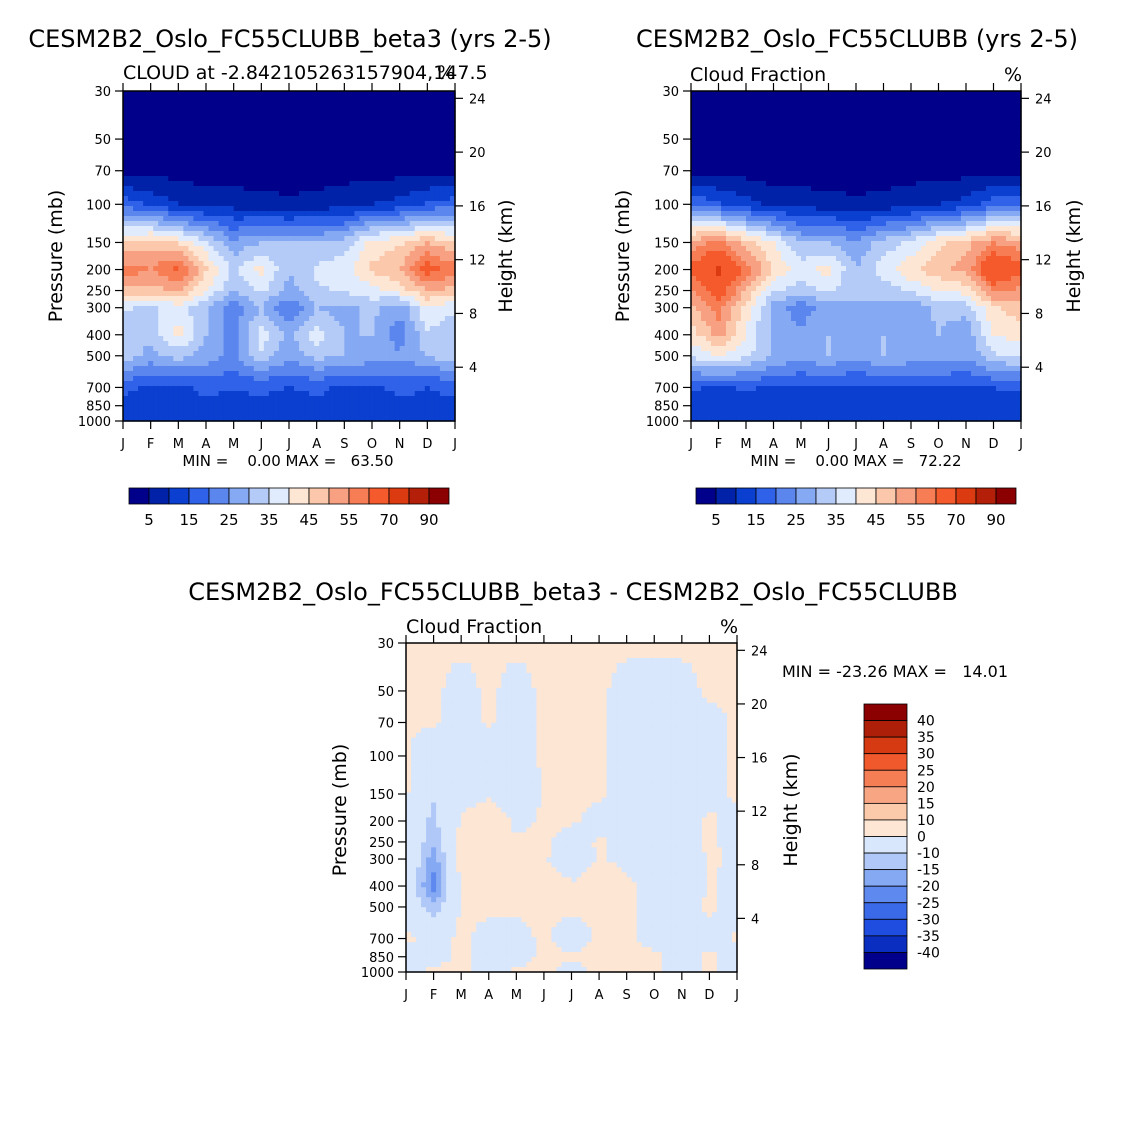 This screenshot has height=1146, width=1146. I want to click on colorbar-box, so click(259, 496).